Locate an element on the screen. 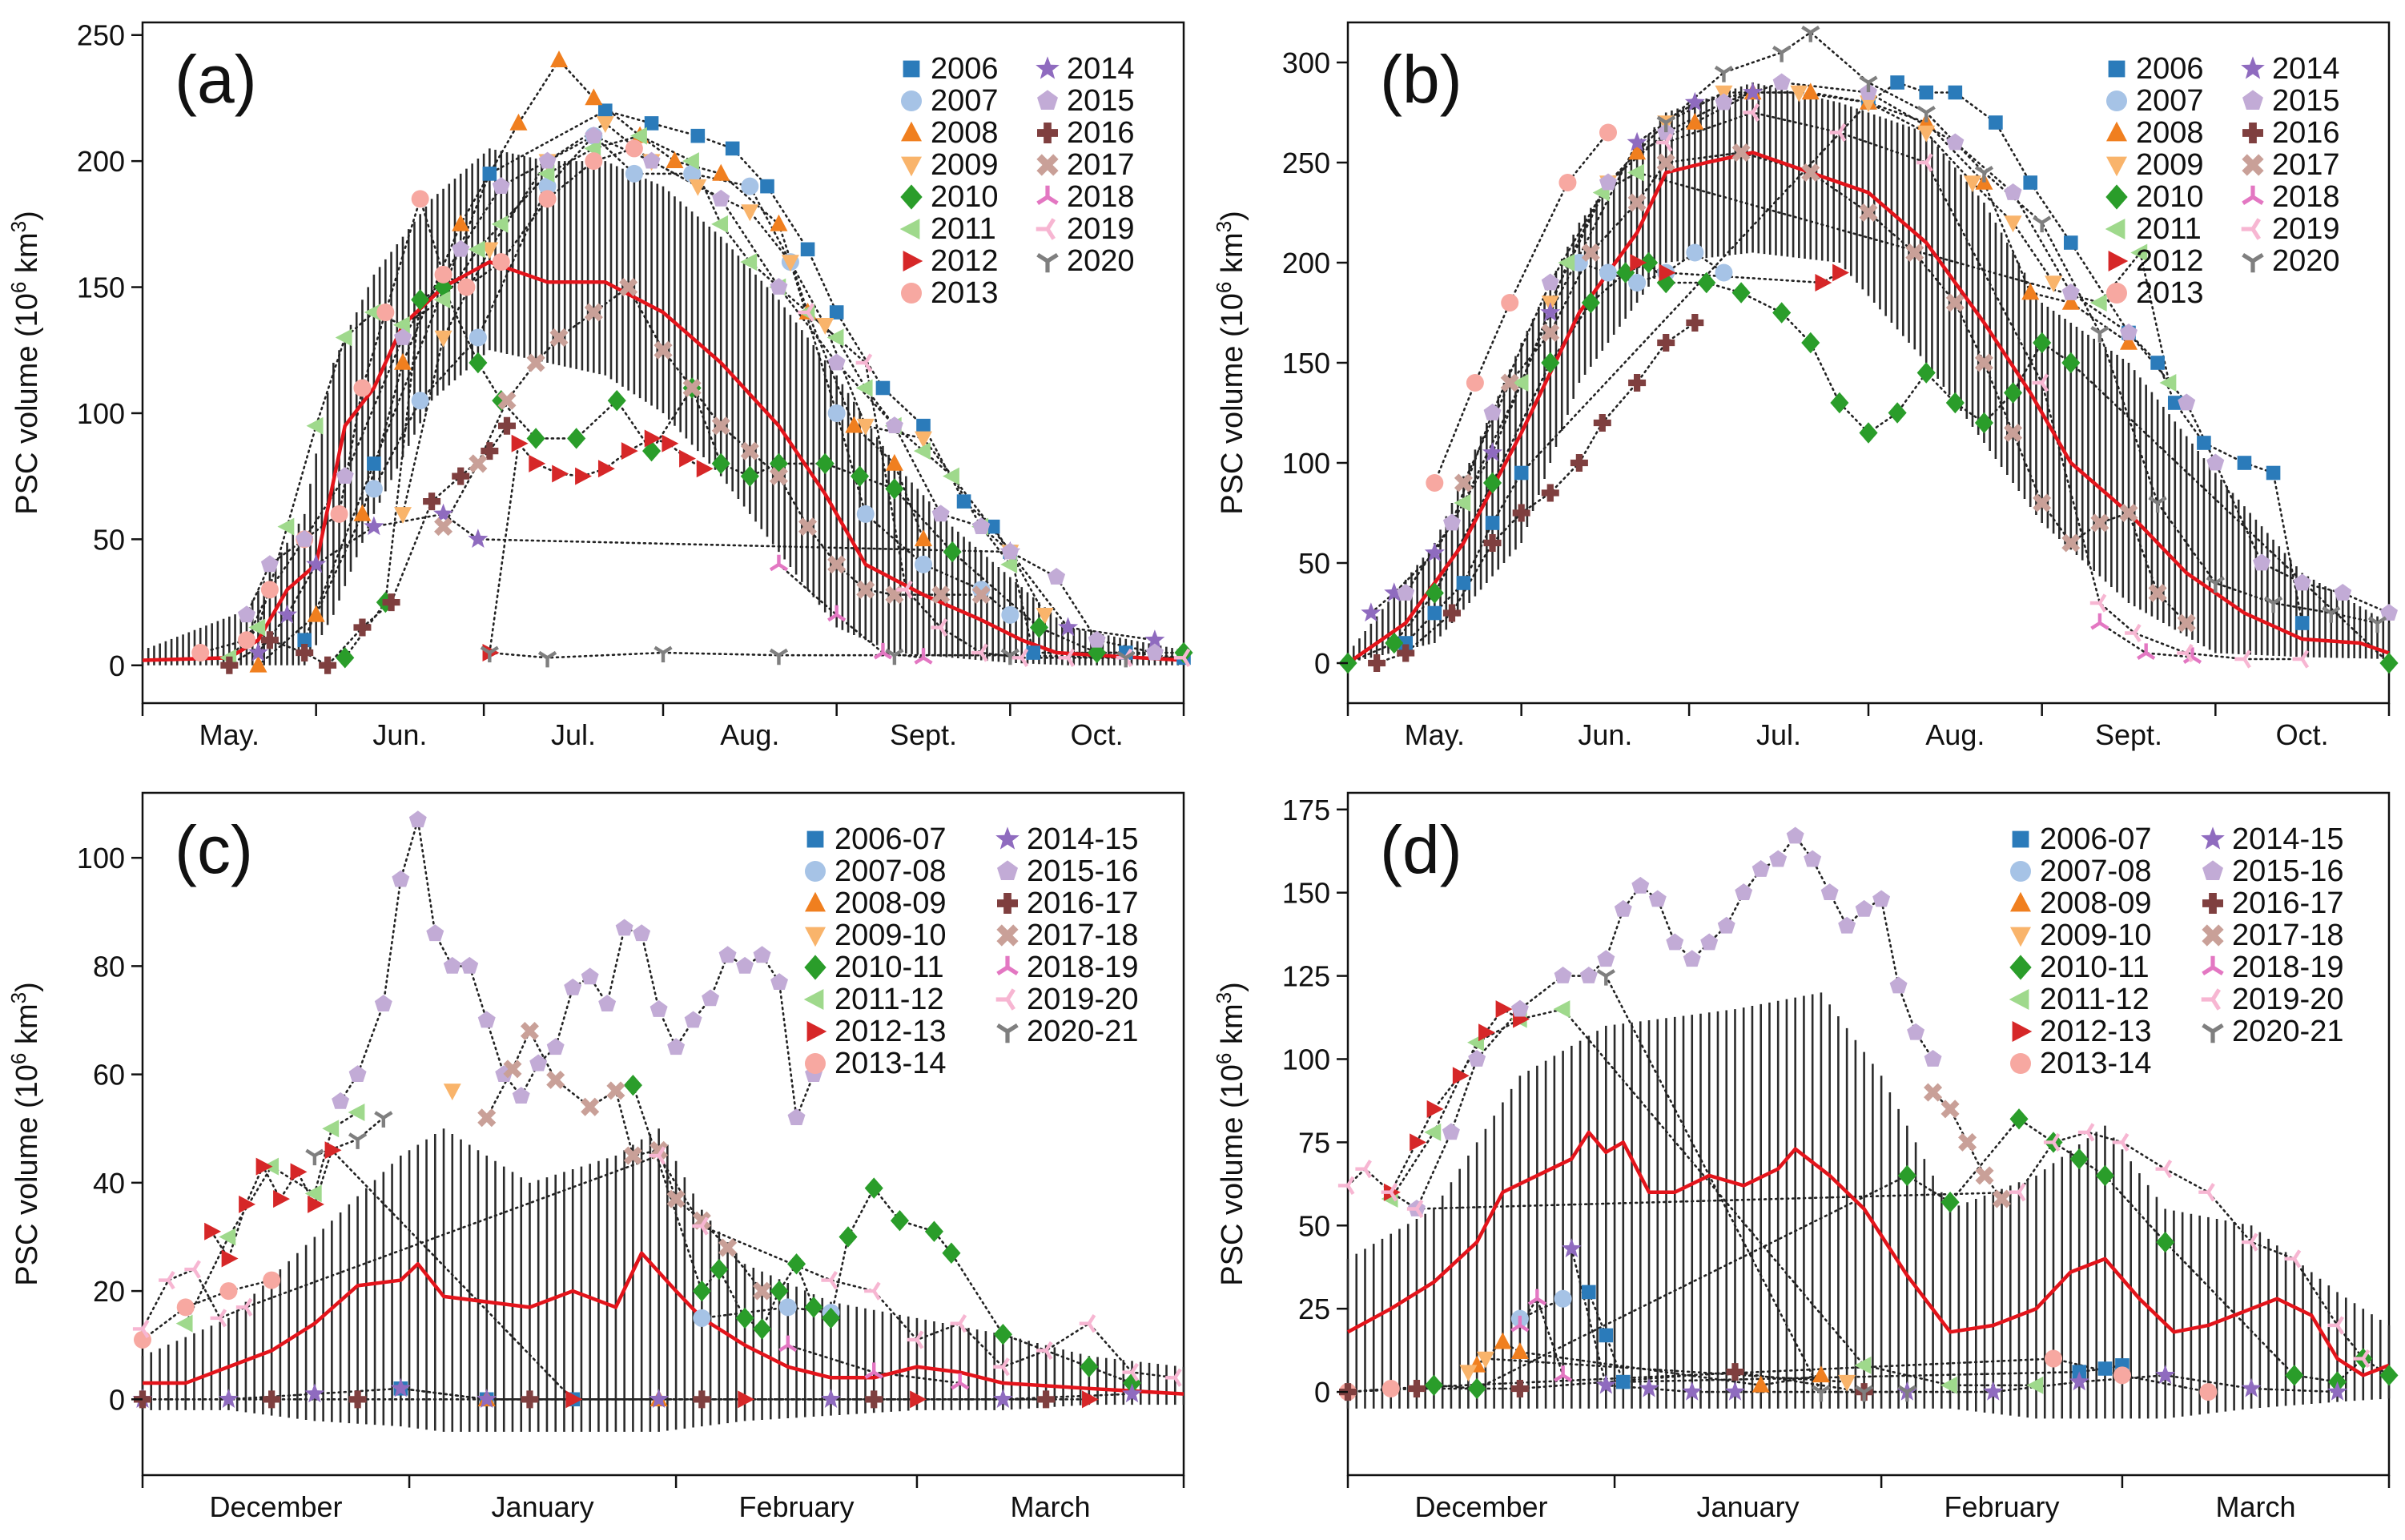 This screenshot has height=1540, width=2405. marker-2019 is located at coordinates (2185, 653).